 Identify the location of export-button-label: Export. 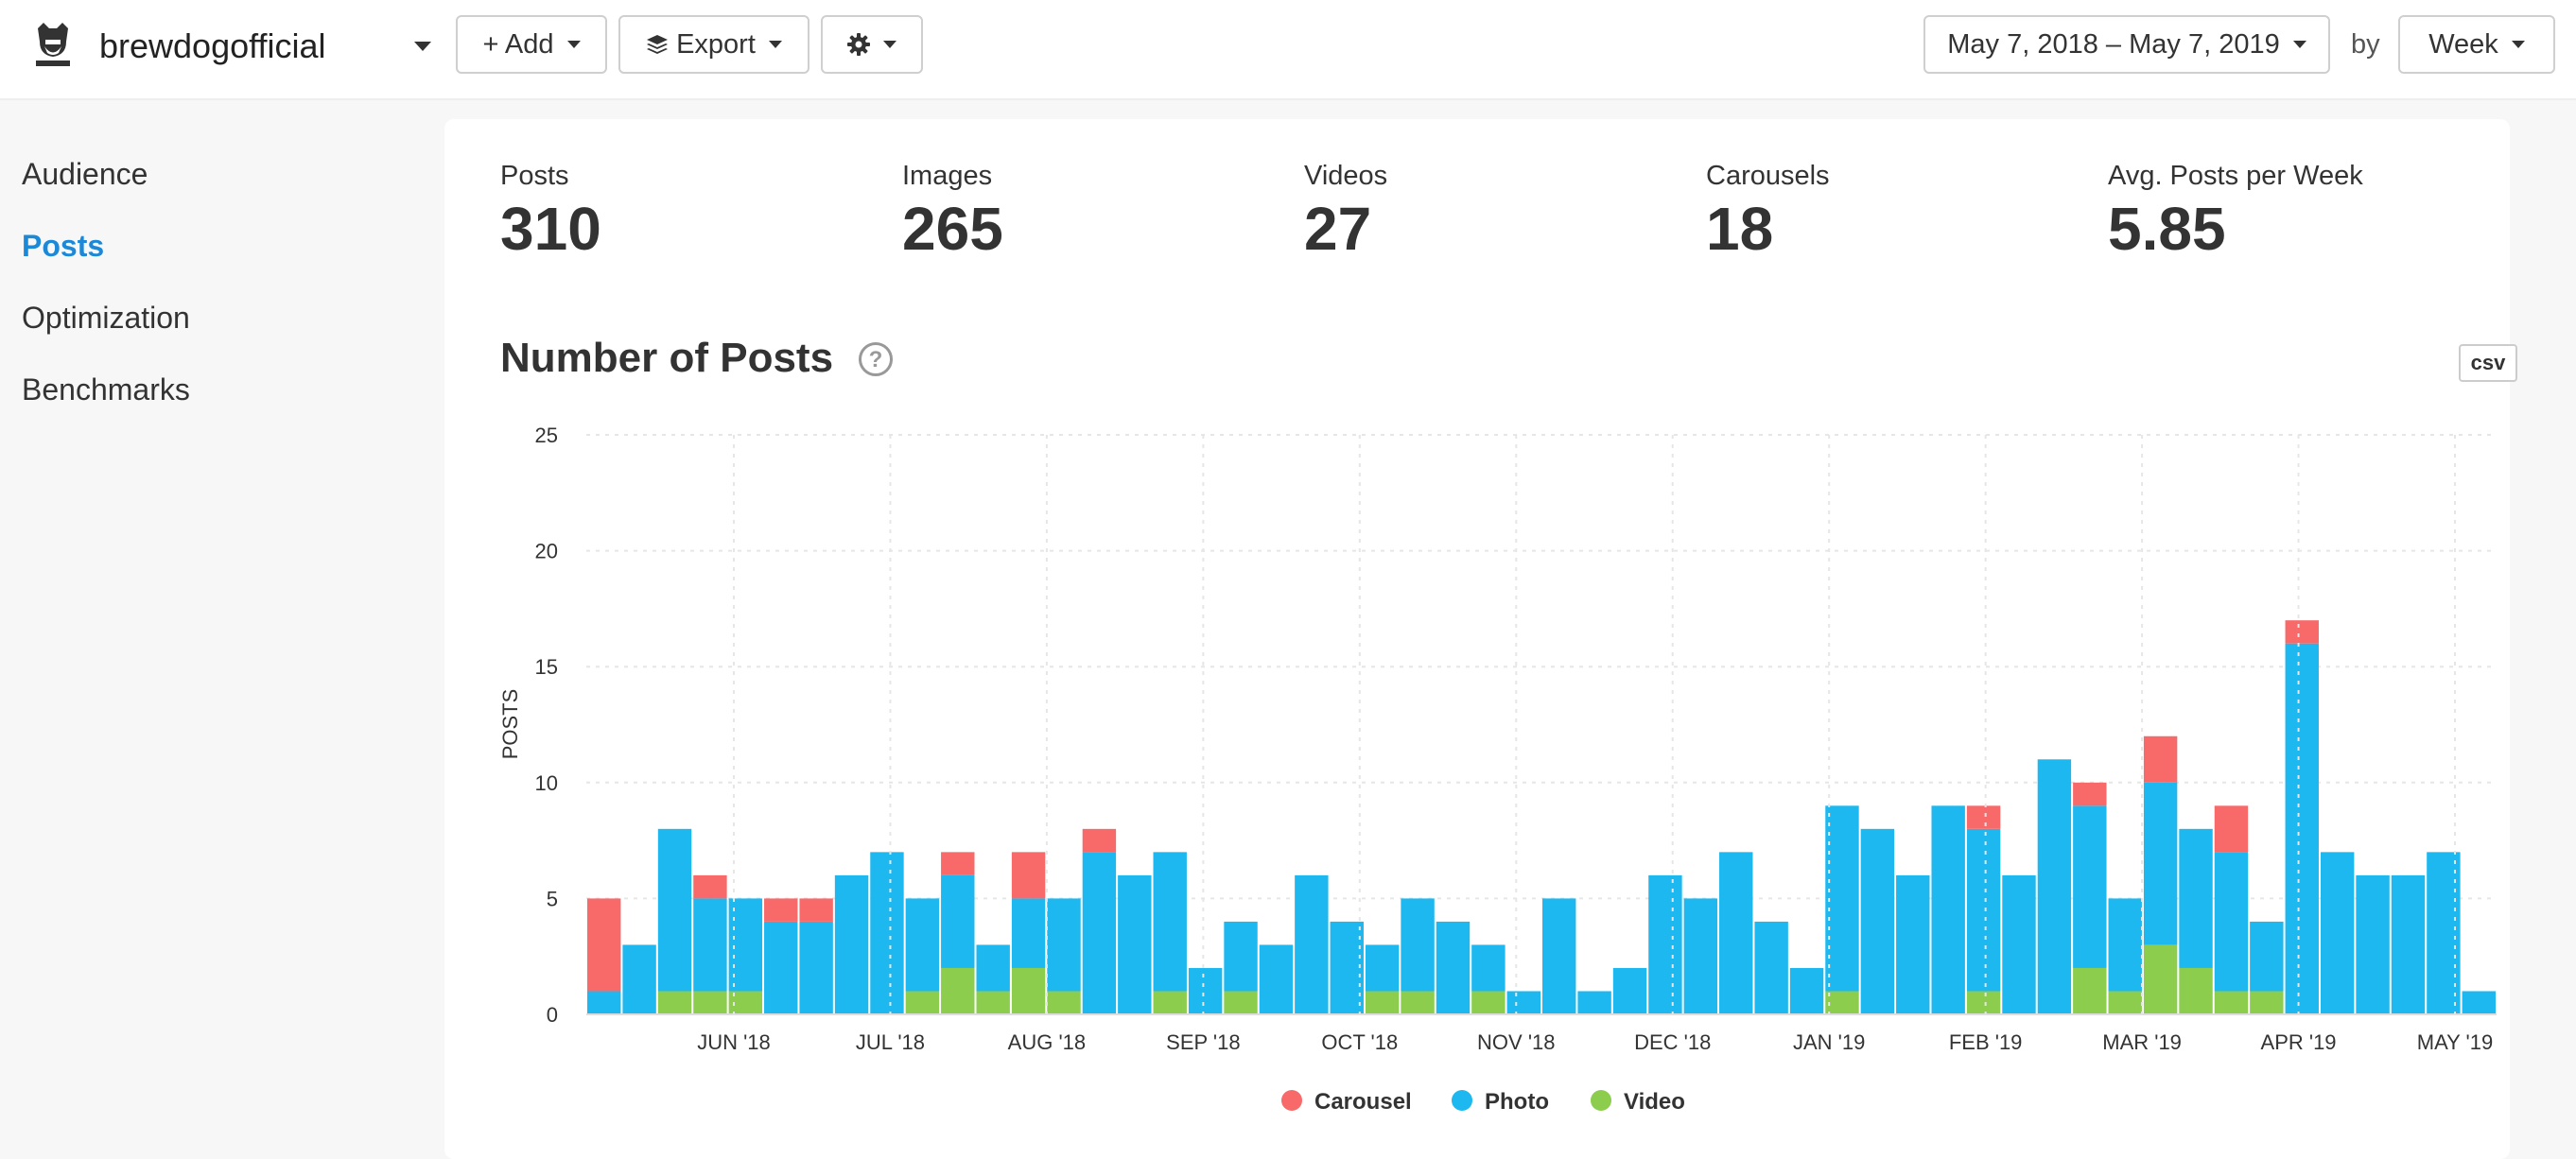
(716, 44).